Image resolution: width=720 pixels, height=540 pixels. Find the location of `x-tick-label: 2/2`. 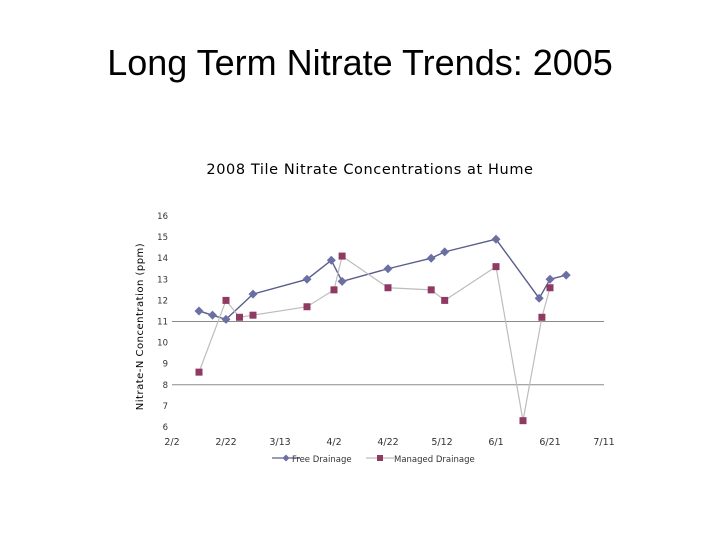

x-tick-label: 2/2 is located at coordinates (171, 442).